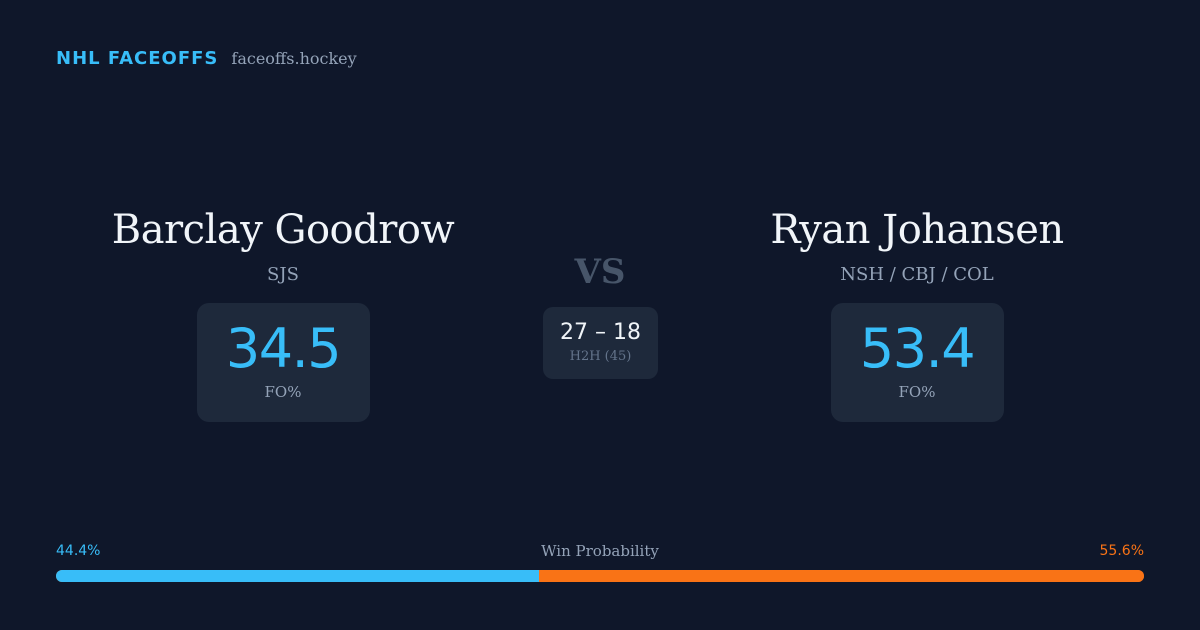 The image size is (1200, 630). What do you see at coordinates (917, 392) in the screenshot?
I see `player-right-stat-label: FO%` at bounding box center [917, 392].